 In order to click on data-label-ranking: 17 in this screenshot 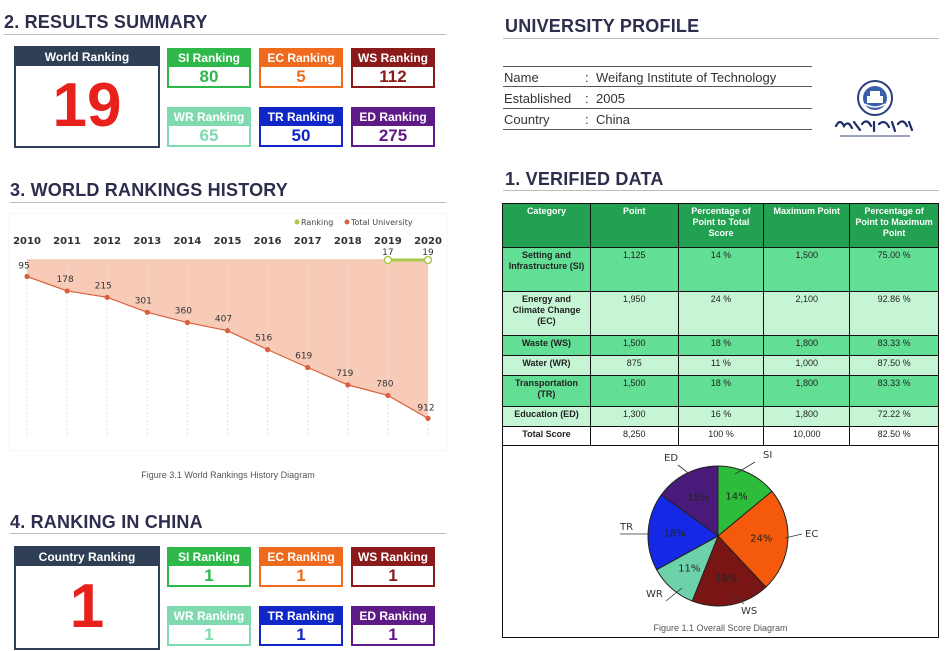, I will do `click(387, 253)`.